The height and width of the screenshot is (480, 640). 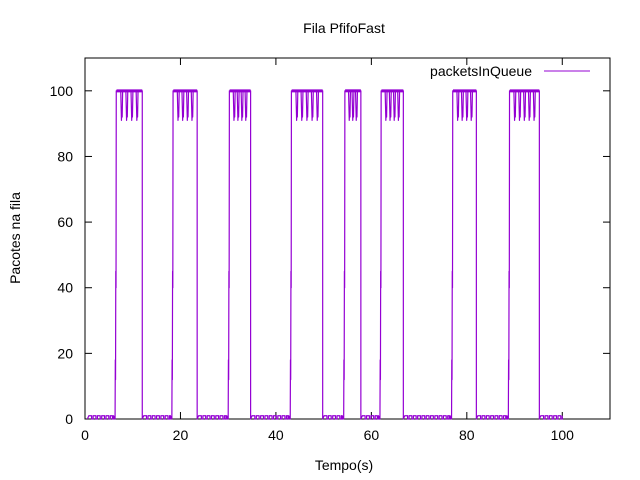 I want to click on x-tick-label: 40, so click(x=276, y=435).